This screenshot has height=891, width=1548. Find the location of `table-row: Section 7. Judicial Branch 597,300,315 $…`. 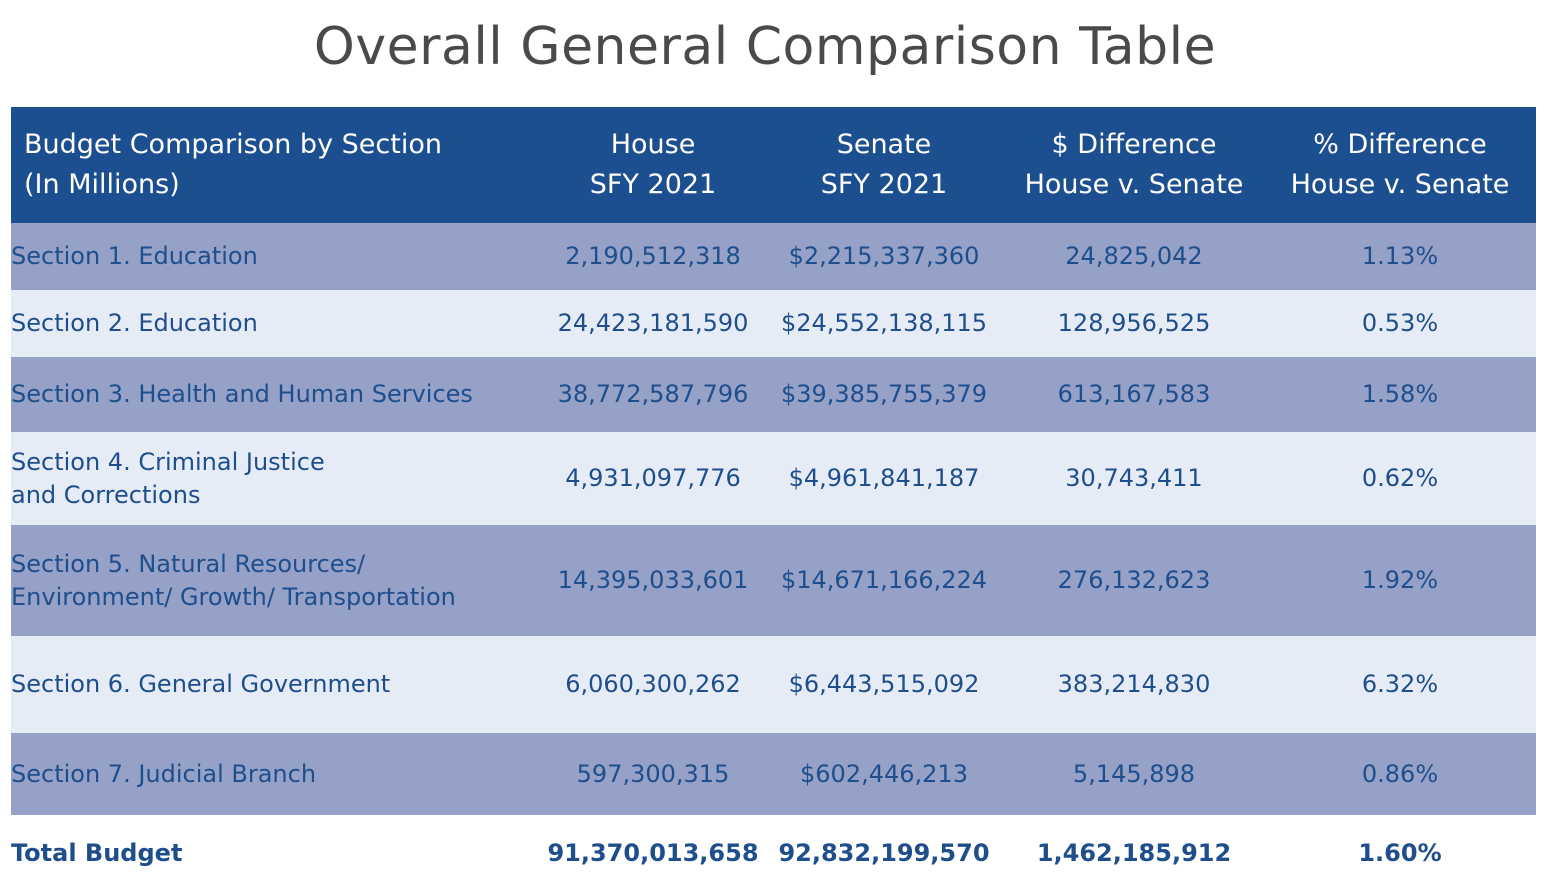

table-row: Section 7. Judicial Branch 597,300,315 $… is located at coordinates (773, 774).